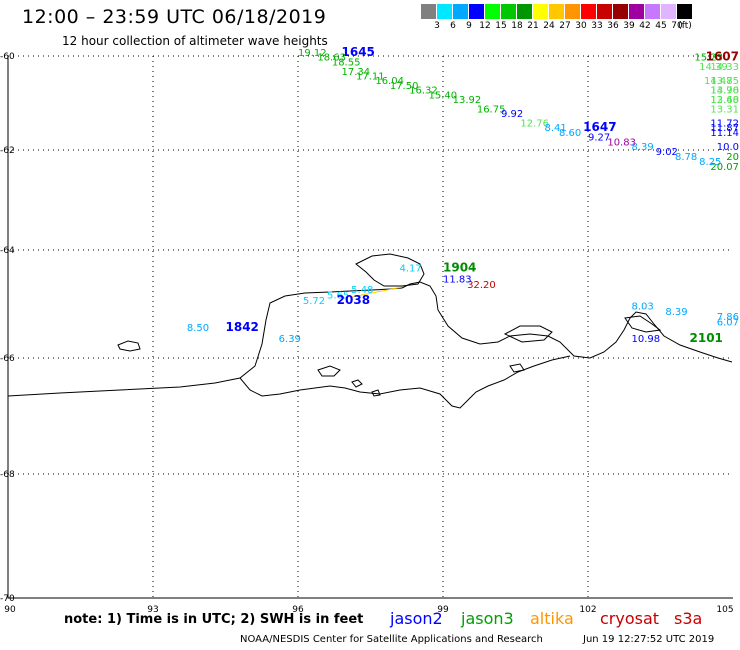  Describe the element at coordinates (557, 25) in the screenshot. I see `legend-labels: 3 6 9 12 15 18 21 24 27 30 33 36 39 42 45 70 (ft)` at that location.